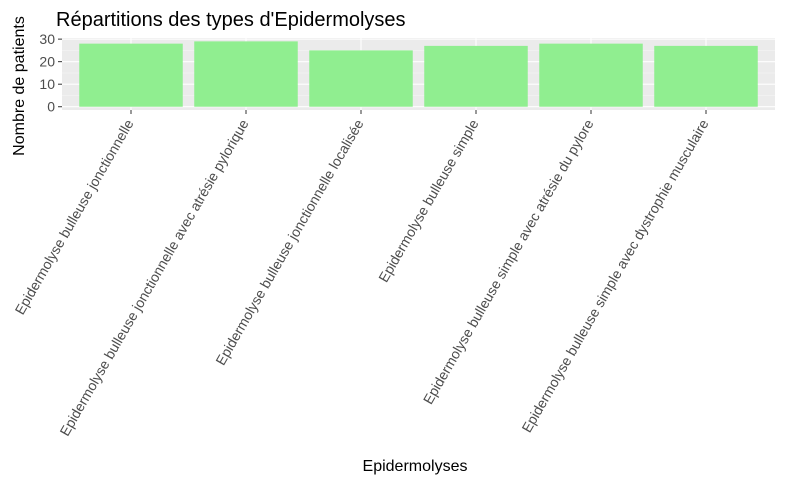 The image size is (786, 485). What do you see at coordinates (51, 107) in the screenshot?
I see `y-tick-label: 0` at bounding box center [51, 107].